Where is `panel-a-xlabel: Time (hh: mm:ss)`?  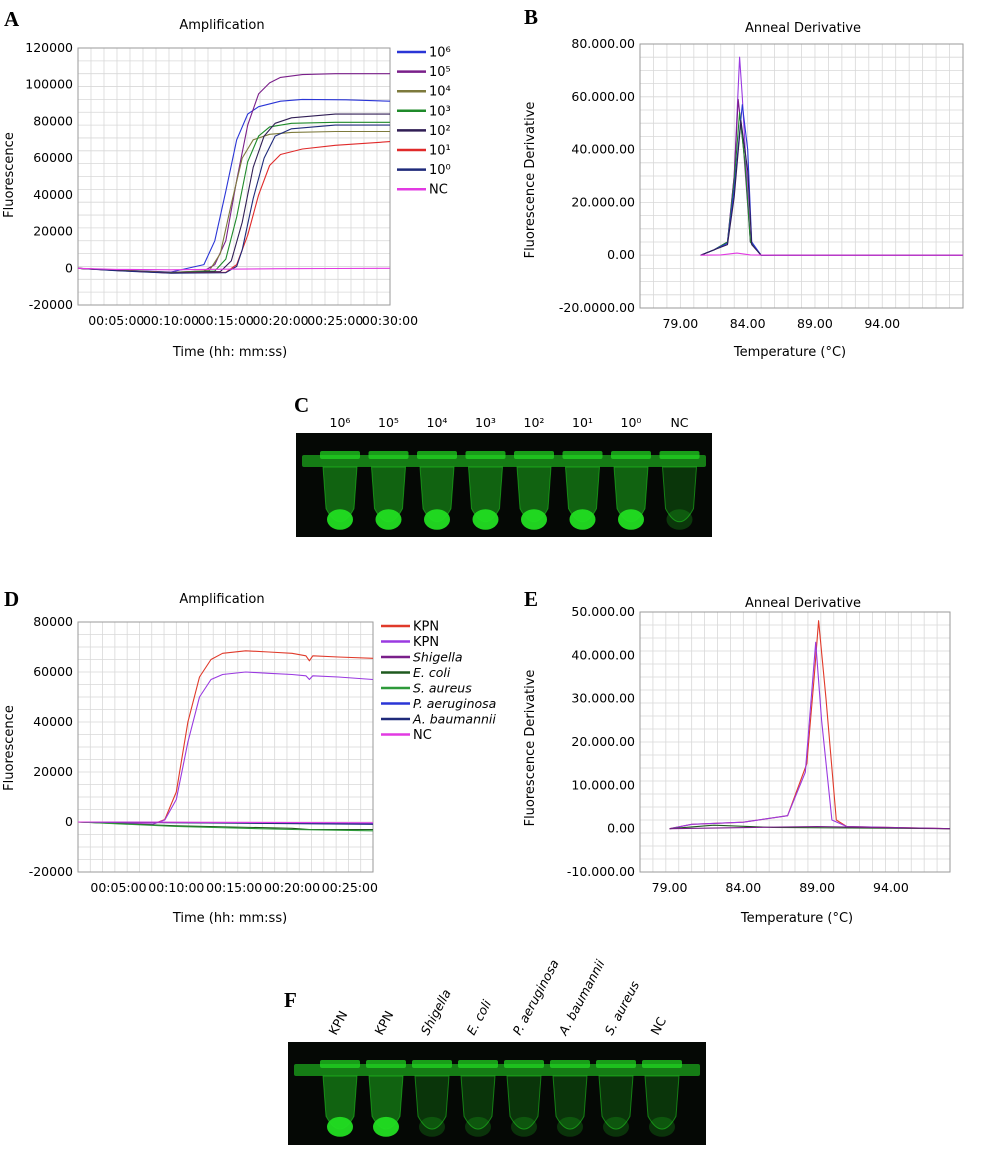 panel-a-xlabel: Time (hh: mm:ss) is located at coordinates (229, 352).